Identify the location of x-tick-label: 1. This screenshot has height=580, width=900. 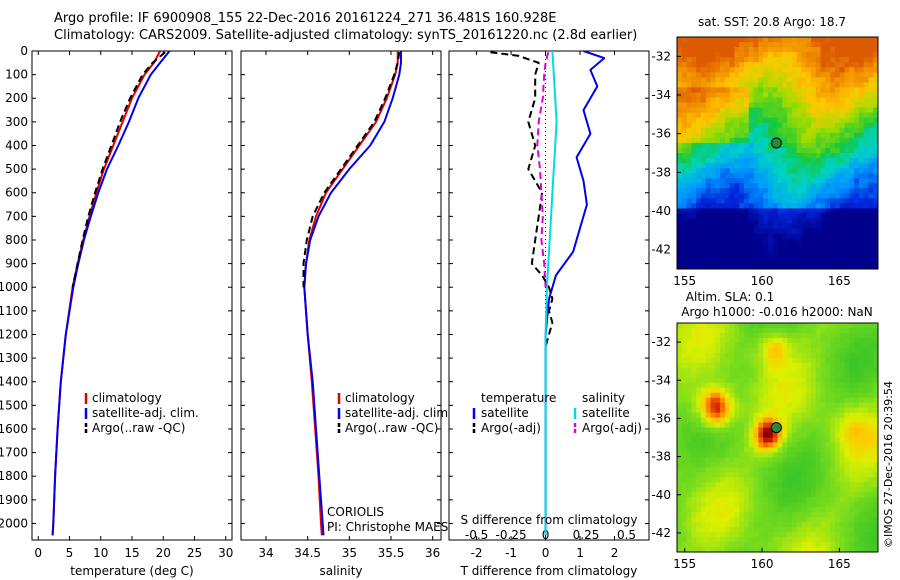
(580, 553).